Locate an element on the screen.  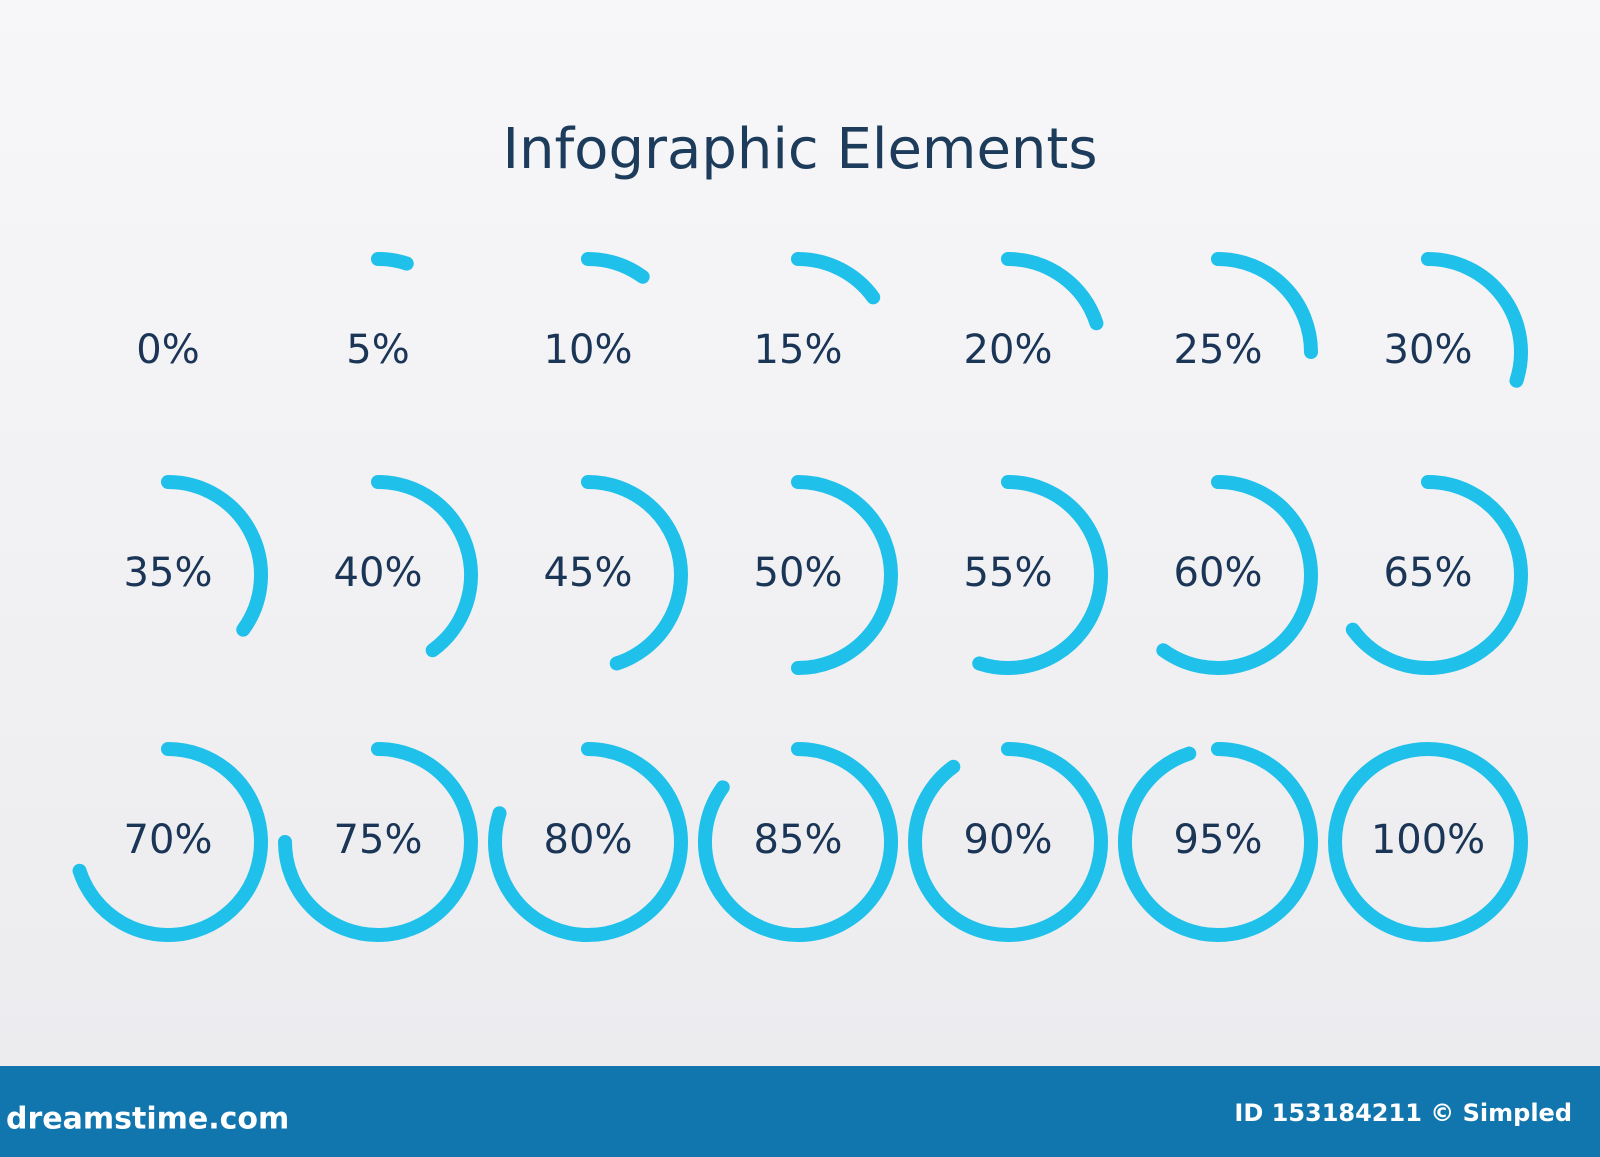
footer-site: dreamstime.com is located at coordinates (147, 1119).